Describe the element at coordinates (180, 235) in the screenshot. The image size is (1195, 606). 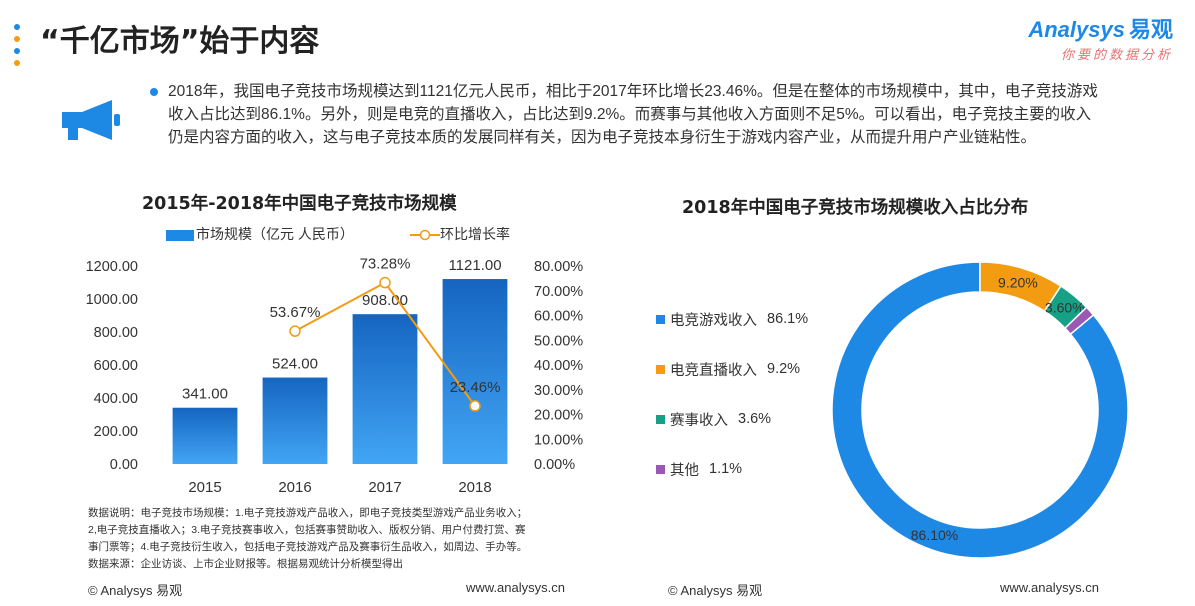
I see `bar-legend-swatch` at that location.